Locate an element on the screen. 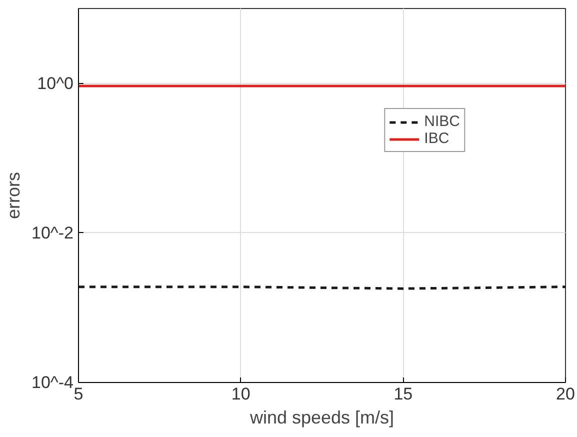 This screenshot has width=577, height=437. x-axis-title: wind speeds [m/s] is located at coordinates (321, 418).